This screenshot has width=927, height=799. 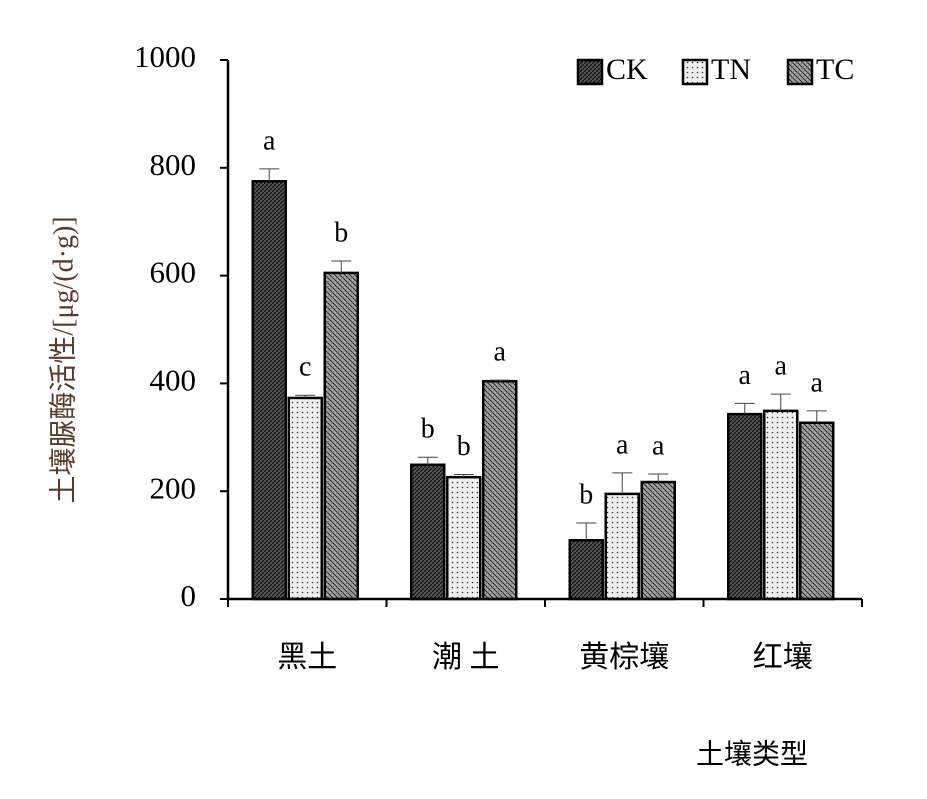 What do you see at coordinates (752, 754) in the screenshot?
I see `x-axis-label: 土壤类型` at bounding box center [752, 754].